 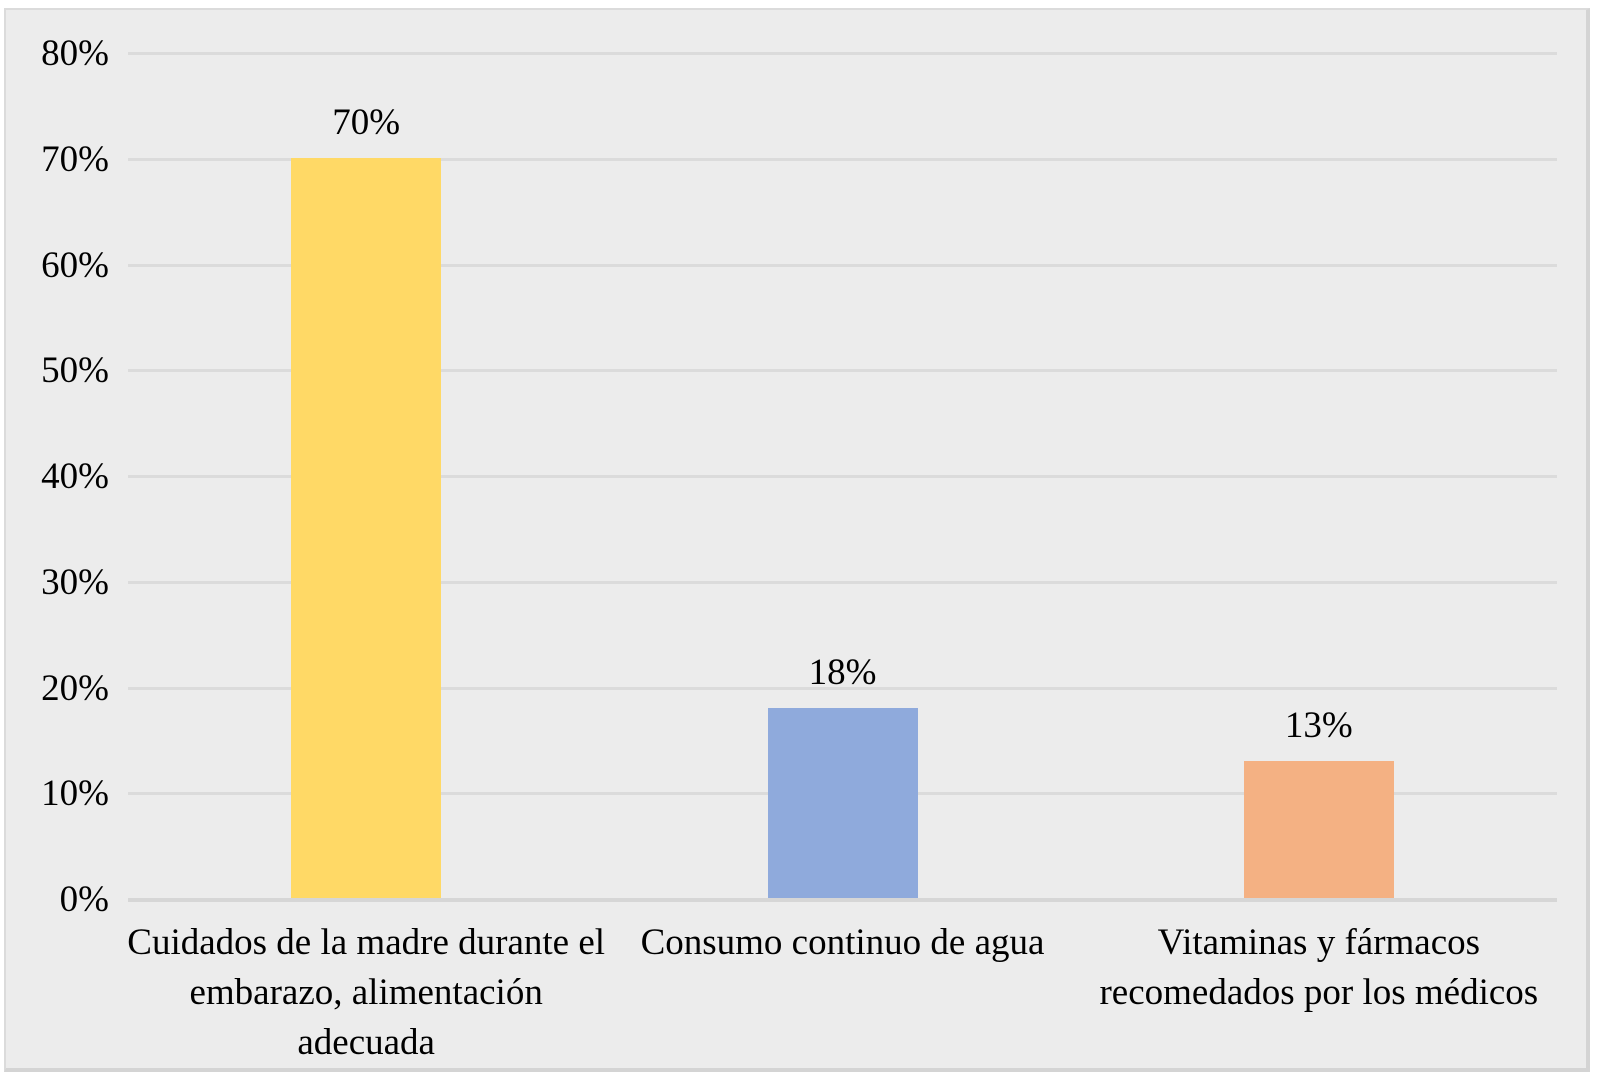 What do you see at coordinates (84, 899) in the screenshot?
I see `y-tick-label: 0%` at bounding box center [84, 899].